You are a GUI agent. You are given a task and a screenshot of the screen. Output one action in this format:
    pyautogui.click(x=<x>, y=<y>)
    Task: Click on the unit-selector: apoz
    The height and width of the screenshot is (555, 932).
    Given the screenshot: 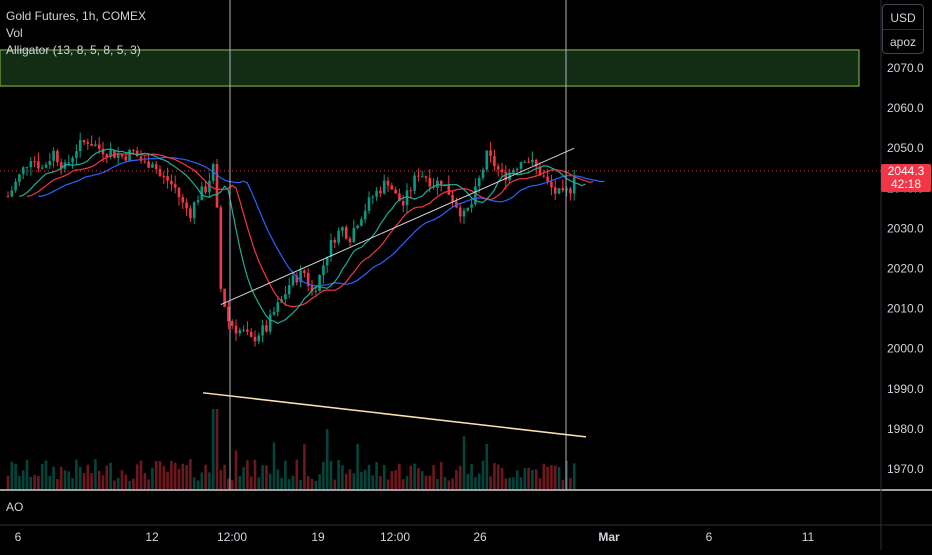 What is the action you would take?
    pyautogui.click(x=903, y=41)
    